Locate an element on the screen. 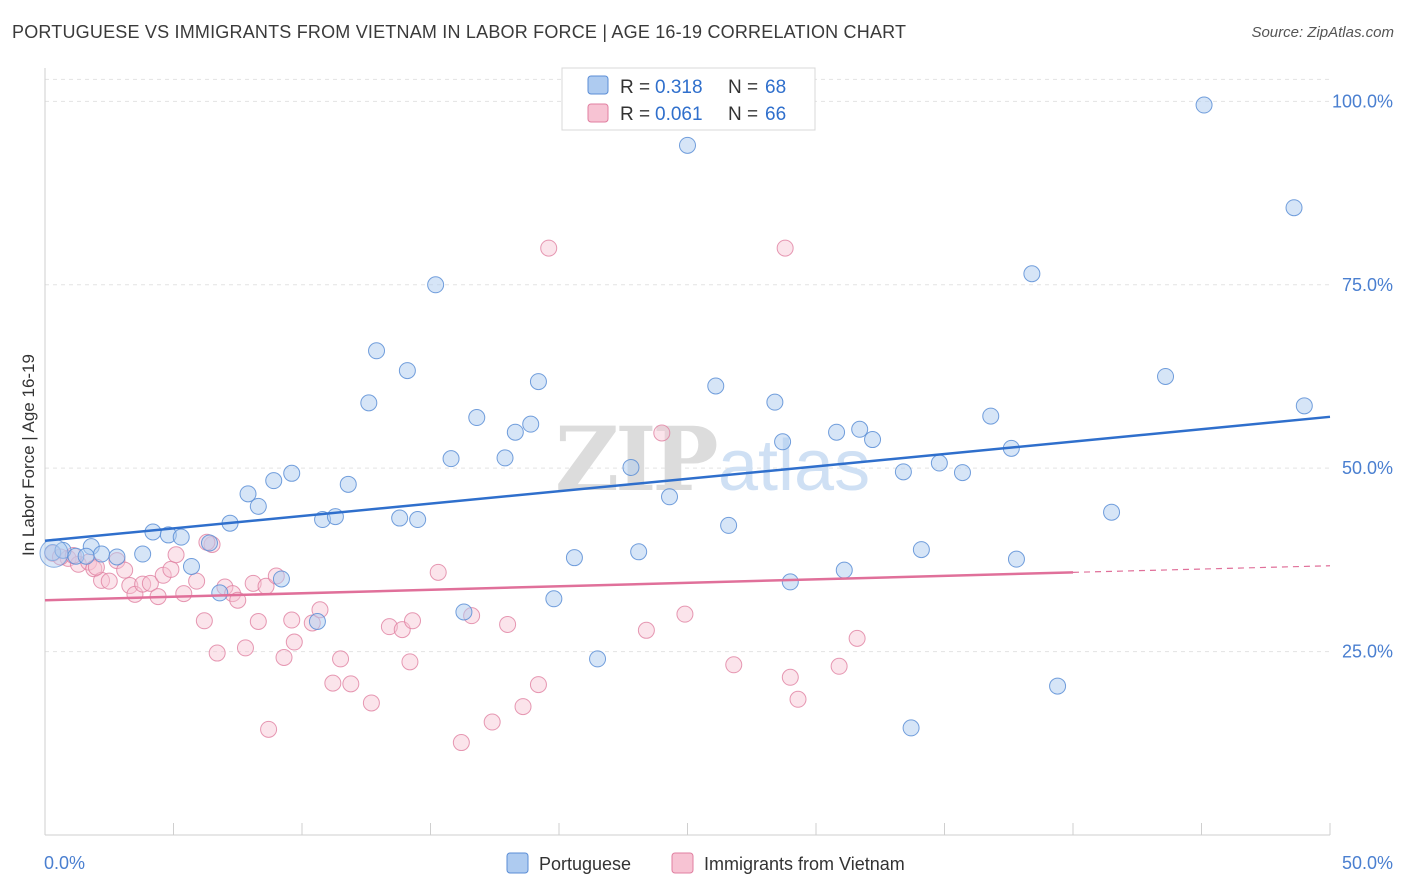 The height and width of the screenshot is (892, 1406). portuguese-cluster-point is located at coordinates (54, 553).